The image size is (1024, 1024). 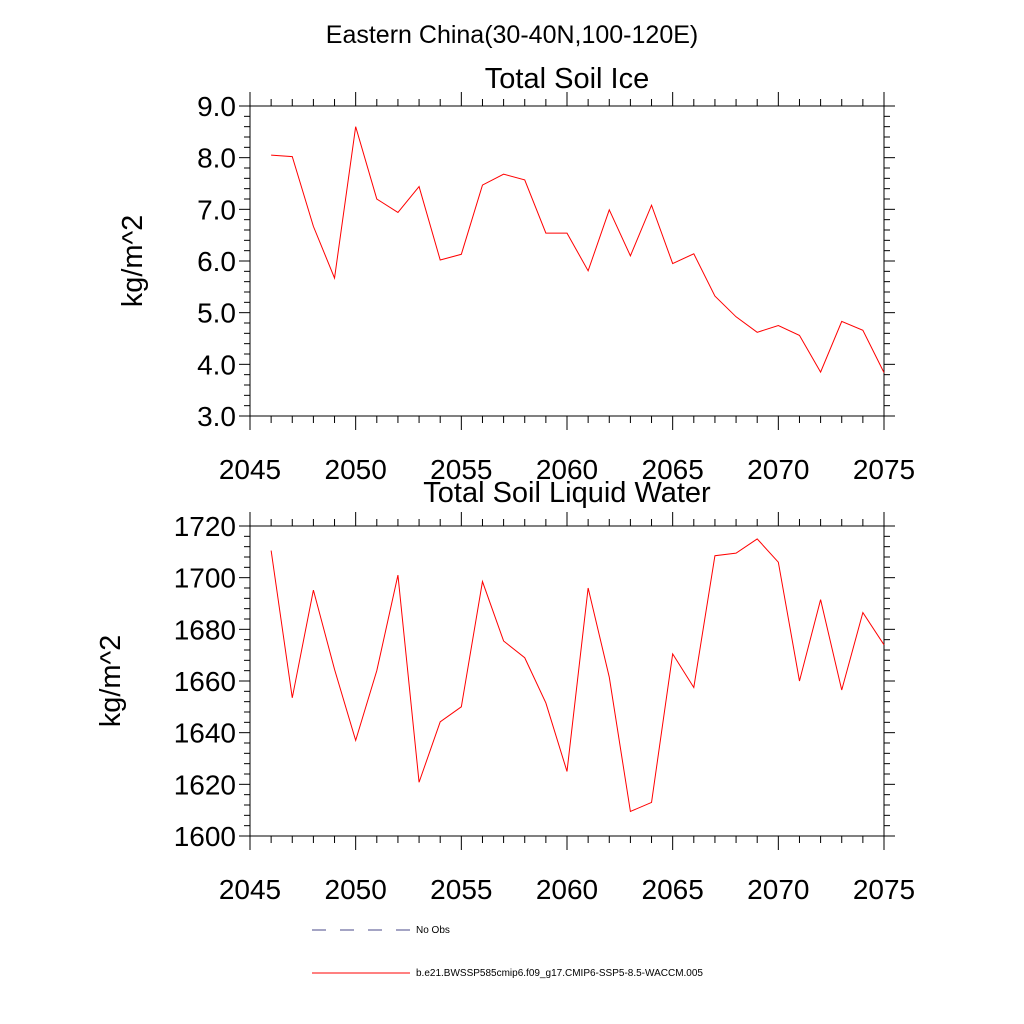 What do you see at coordinates (567, 79) in the screenshot?
I see `panel-title: Total Soil Ice` at bounding box center [567, 79].